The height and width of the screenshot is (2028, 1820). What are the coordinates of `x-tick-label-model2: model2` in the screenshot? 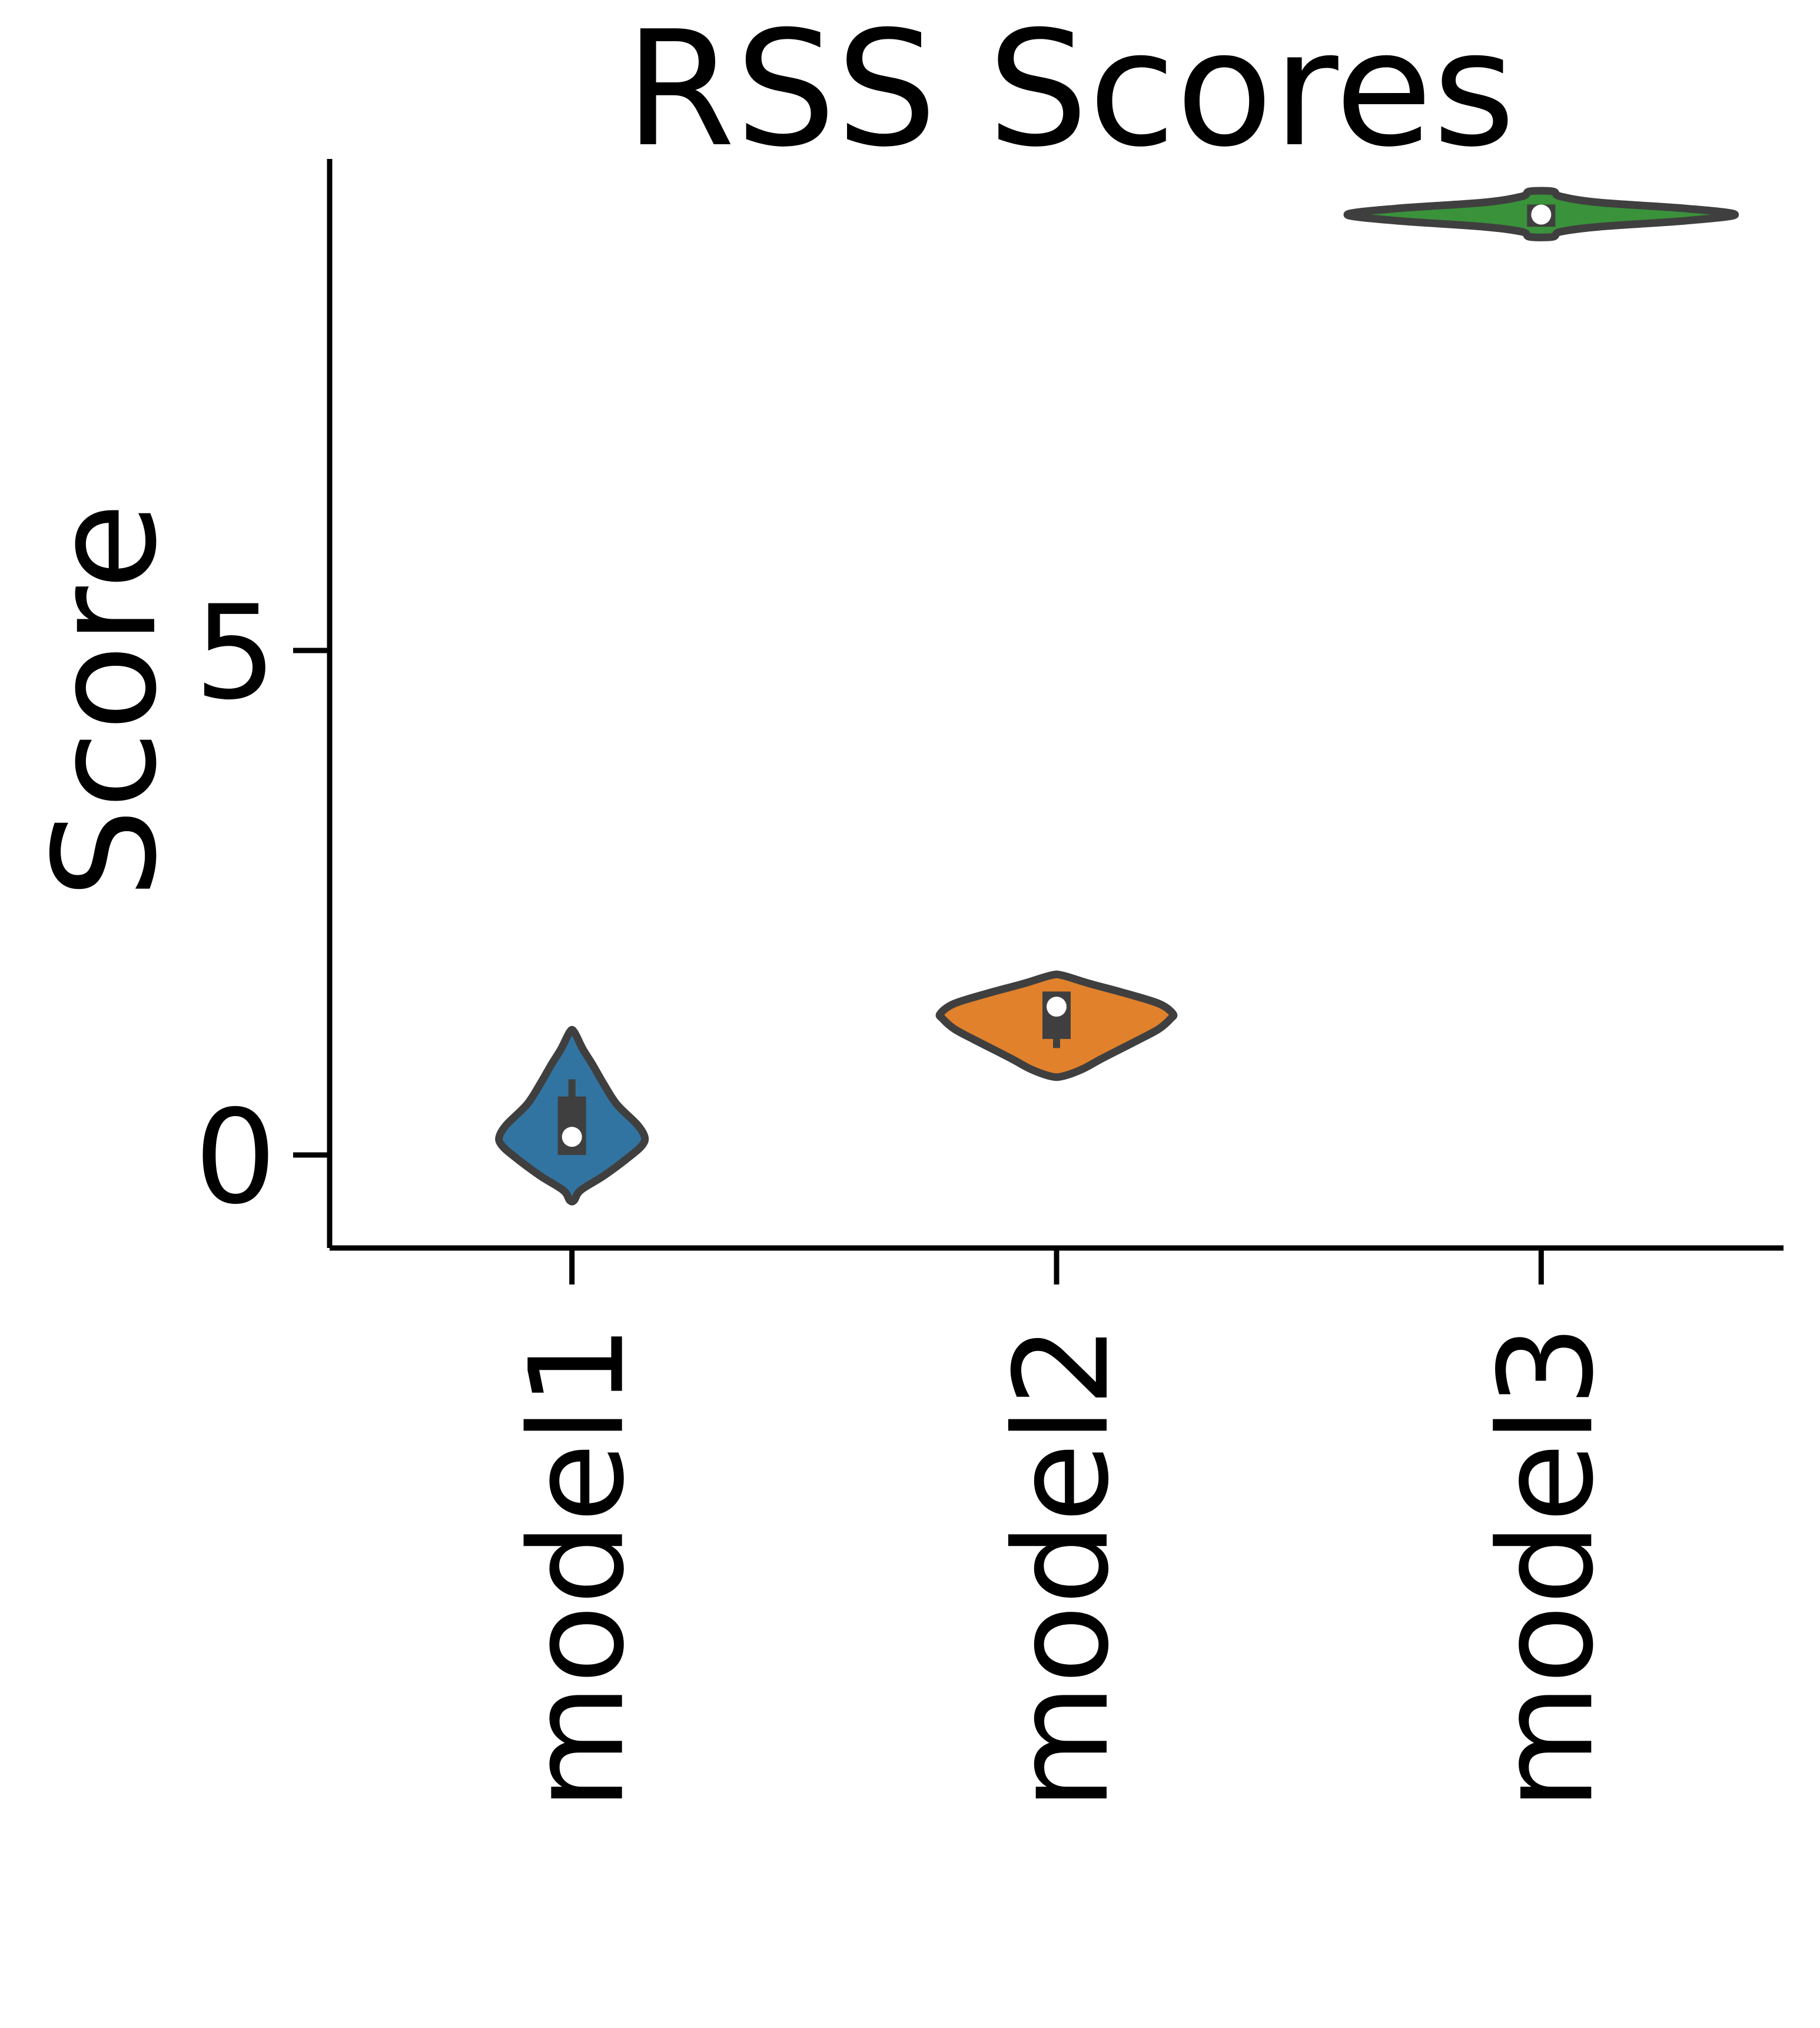 It's located at (1062, 1567).